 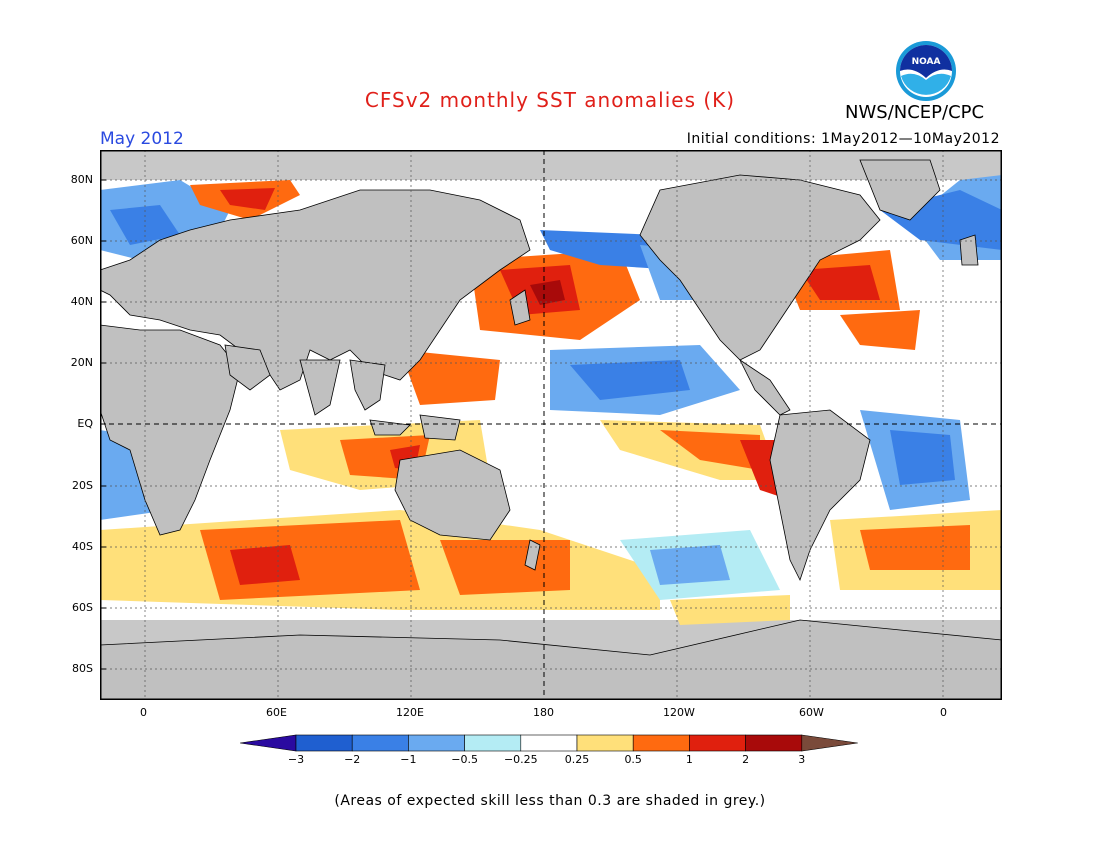 I want to click on x-tick-label: 60E, so click(x=276, y=712).